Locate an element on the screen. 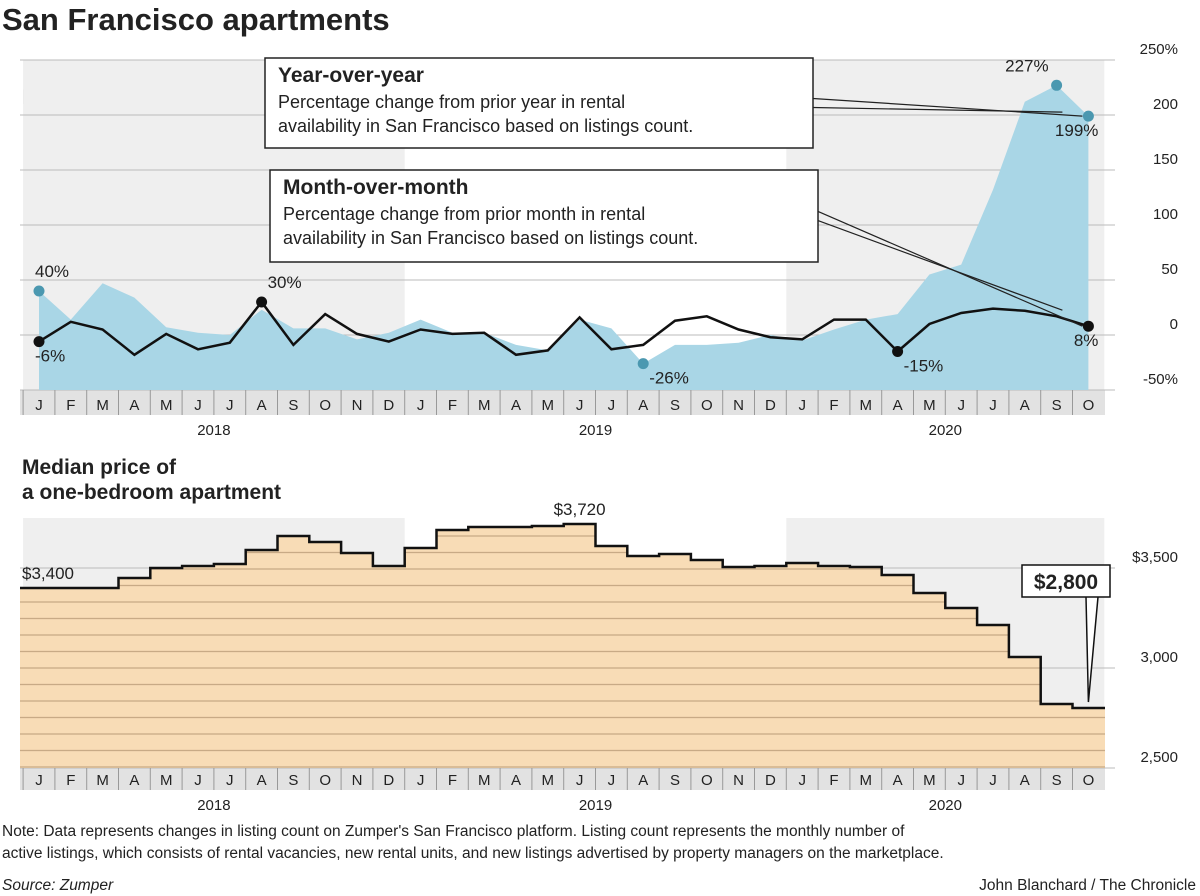  annotation-box is located at coordinates (539, 103).